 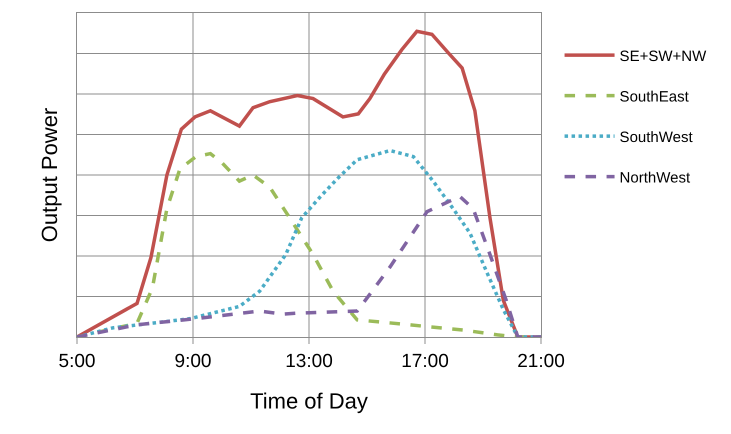 What do you see at coordinates (655, 97) in the screenshot?
I see `legend-label: SouthEast` at bounding box center [655, 97].